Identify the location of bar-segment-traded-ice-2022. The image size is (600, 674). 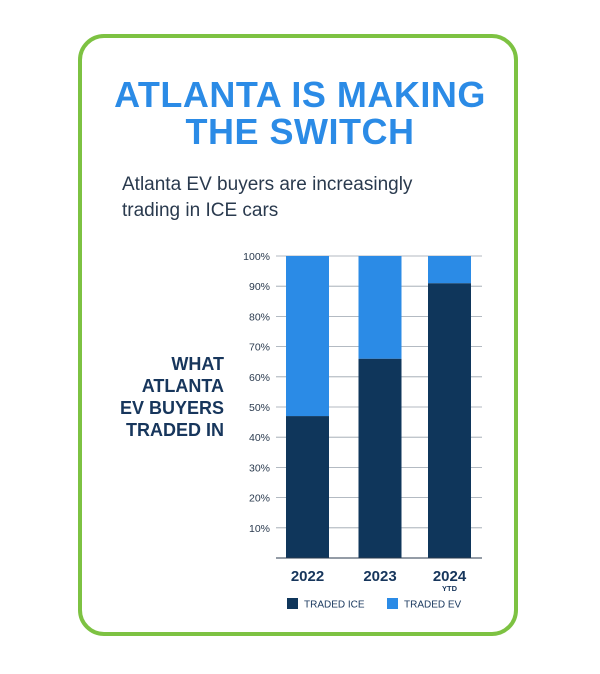
(307, 487).